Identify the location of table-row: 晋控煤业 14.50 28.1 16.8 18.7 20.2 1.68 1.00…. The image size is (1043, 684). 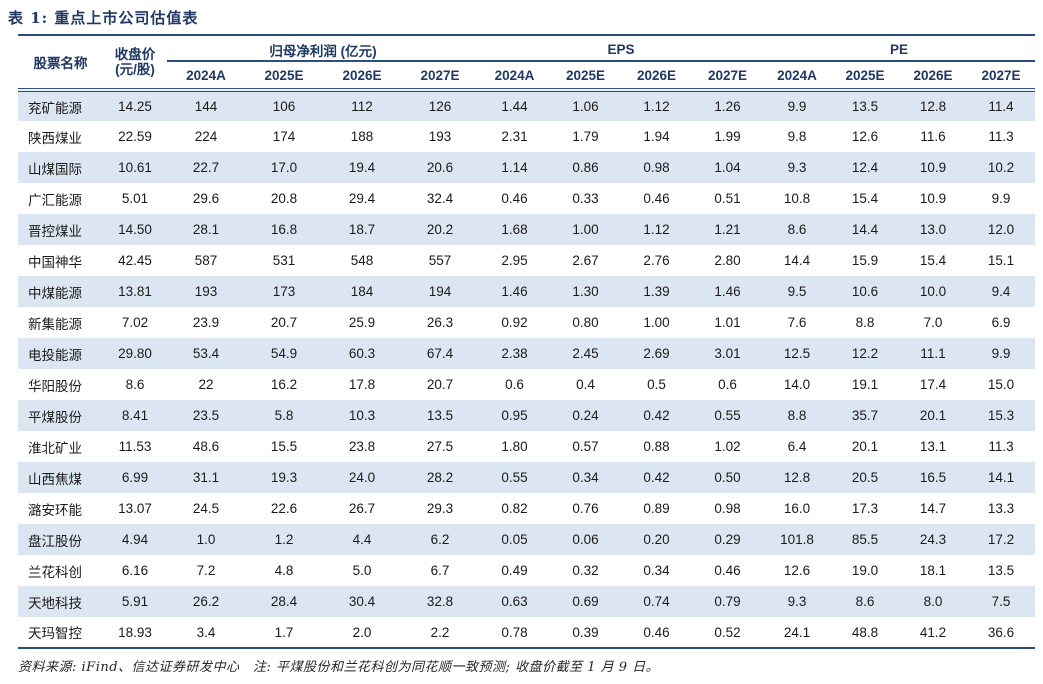
(527, 229).